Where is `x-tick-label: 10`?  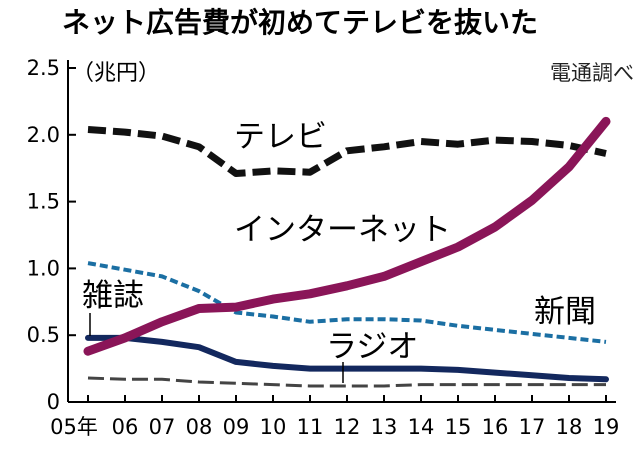 x-tick-label: 10 is located at coordinates (273, 427).